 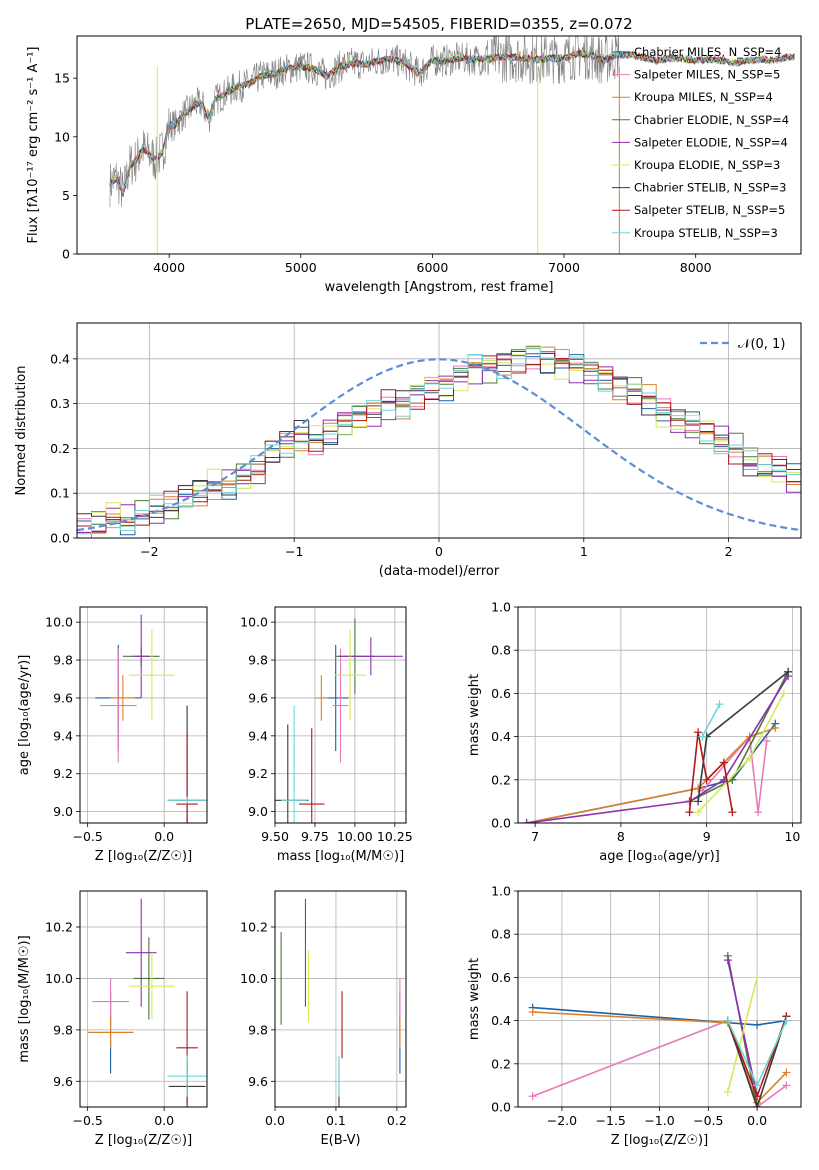 What do you see at coordinates (340, 1140) in the screenshot?
I see `x-axis-label: E(B-V)` at bounding box center [340, 1140].